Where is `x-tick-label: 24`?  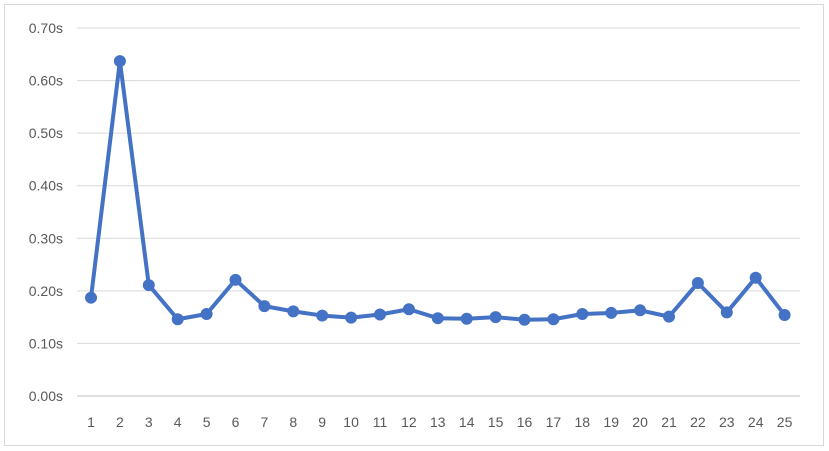
x-tick-label: 24 is located at coordinates (756, 422).